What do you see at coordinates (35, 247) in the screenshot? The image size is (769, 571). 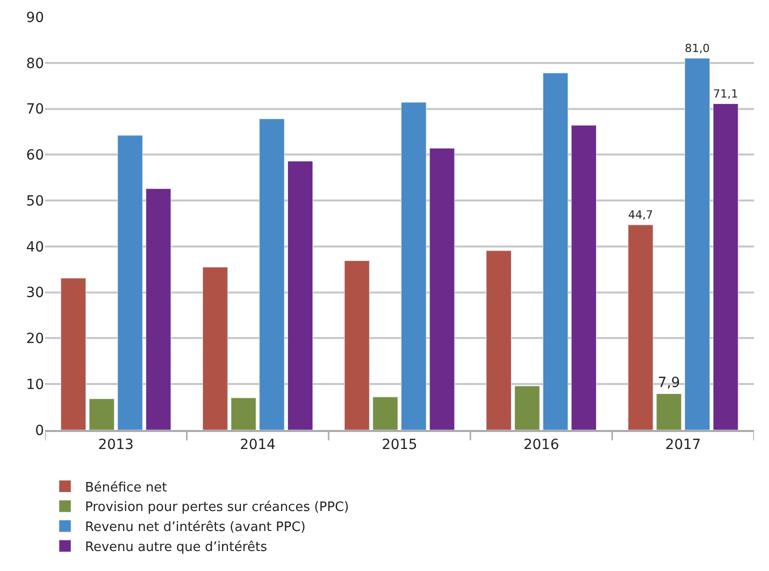 I see `y-tick-label: 40` at bounding box center [35, 247].